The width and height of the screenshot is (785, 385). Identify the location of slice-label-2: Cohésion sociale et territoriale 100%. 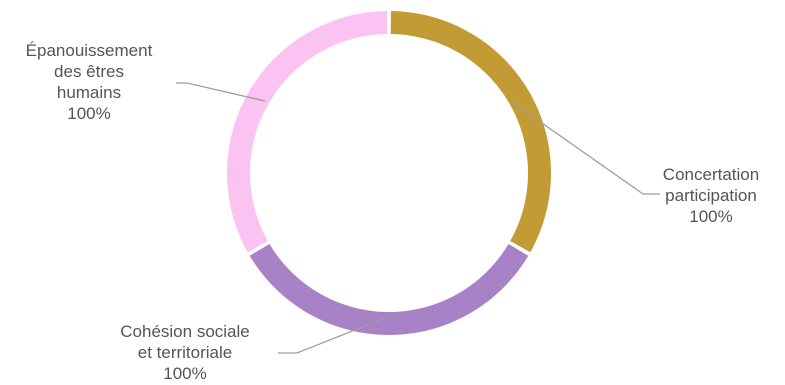
(184, 352).